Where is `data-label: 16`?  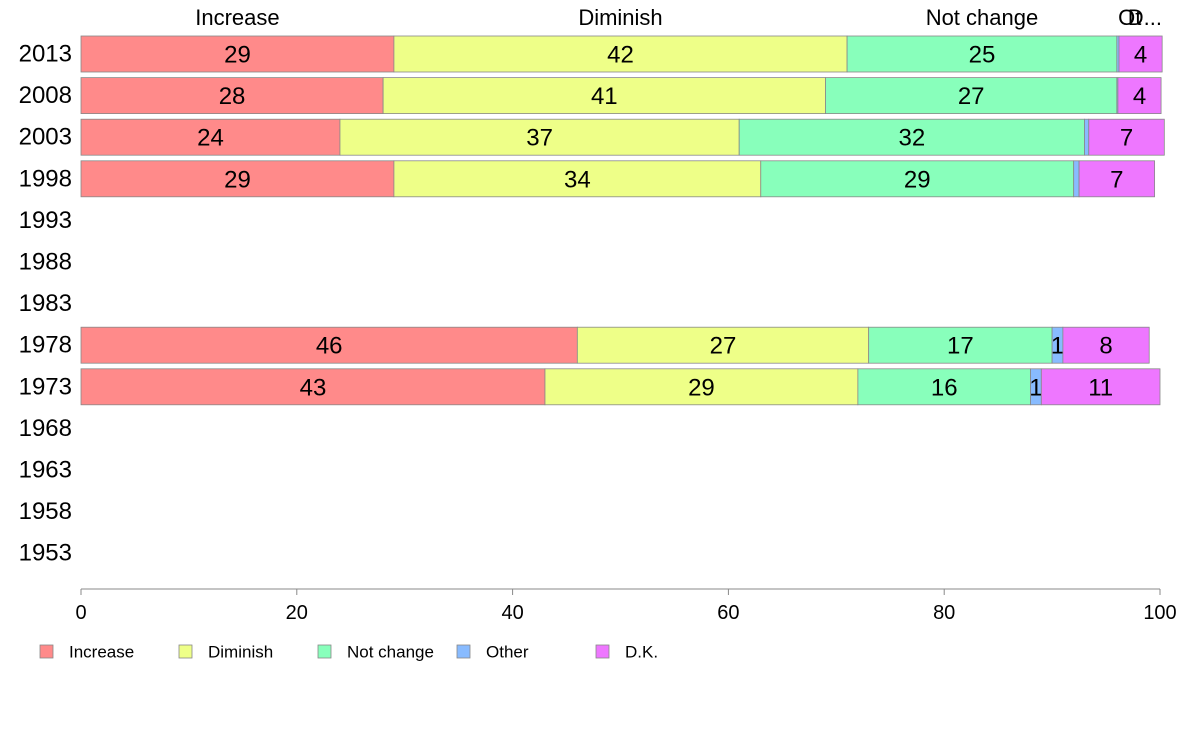
data-label: 16 is located at coordinates (944, 387).